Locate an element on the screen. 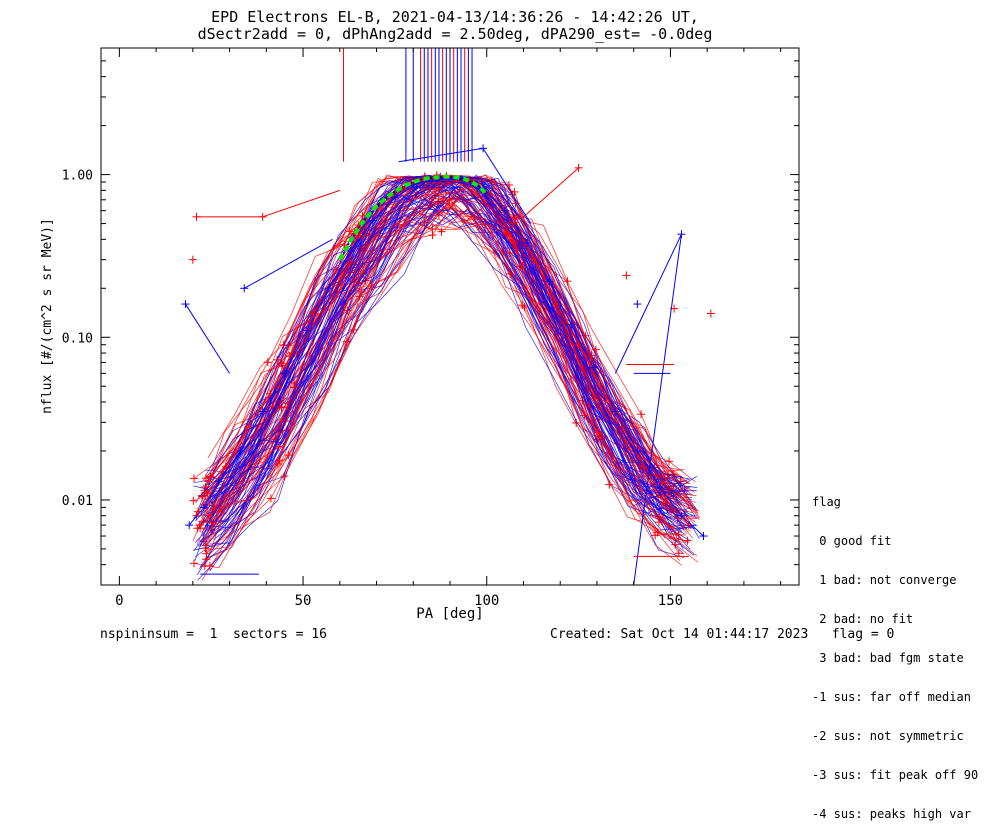 Image resolution: width=1000 pixels, height=834 pixels. x-tick-label: 50 is located at coordinates (303, 601).